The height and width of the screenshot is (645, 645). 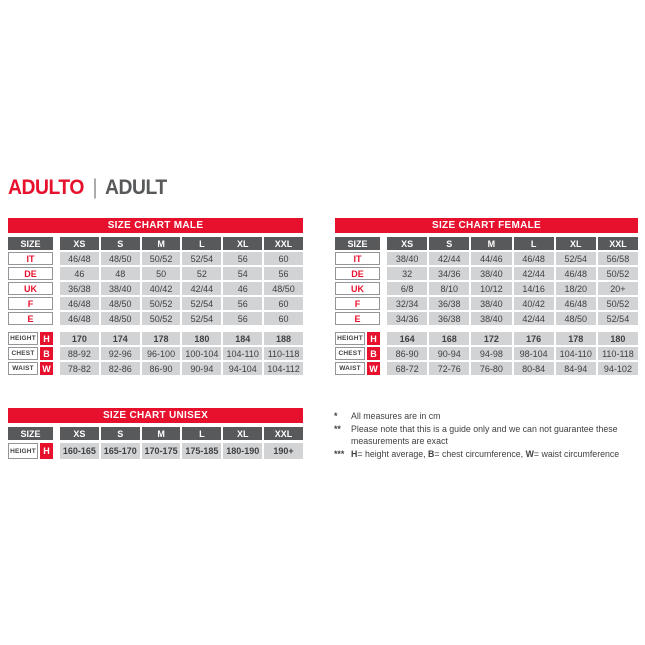 What do you see at coordinates (202, 273) in the screenshot?
I see `male-de-cell: 52` at bounding box center [202, 273].